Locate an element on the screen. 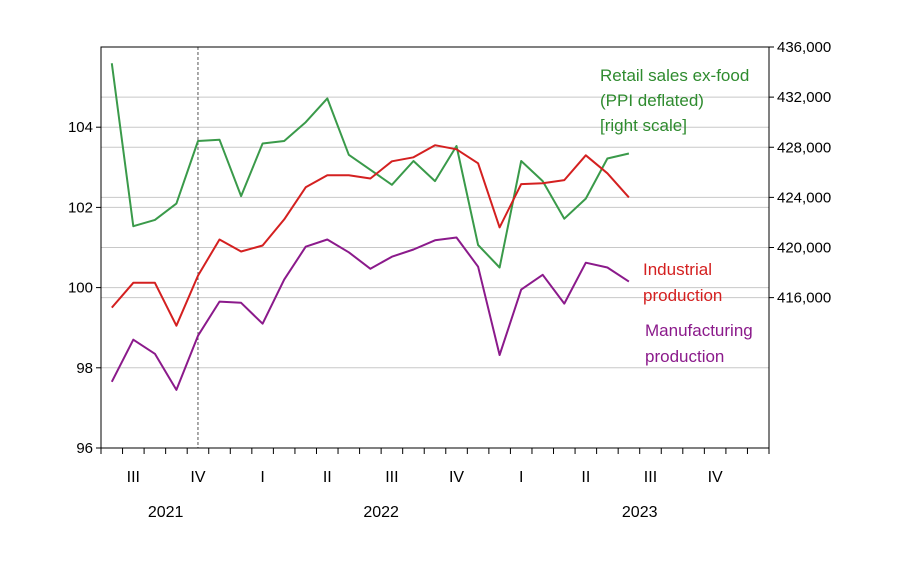 The image size is (907, 561). left-axis-tick-label: 96 is located at coordinates (84, 448).